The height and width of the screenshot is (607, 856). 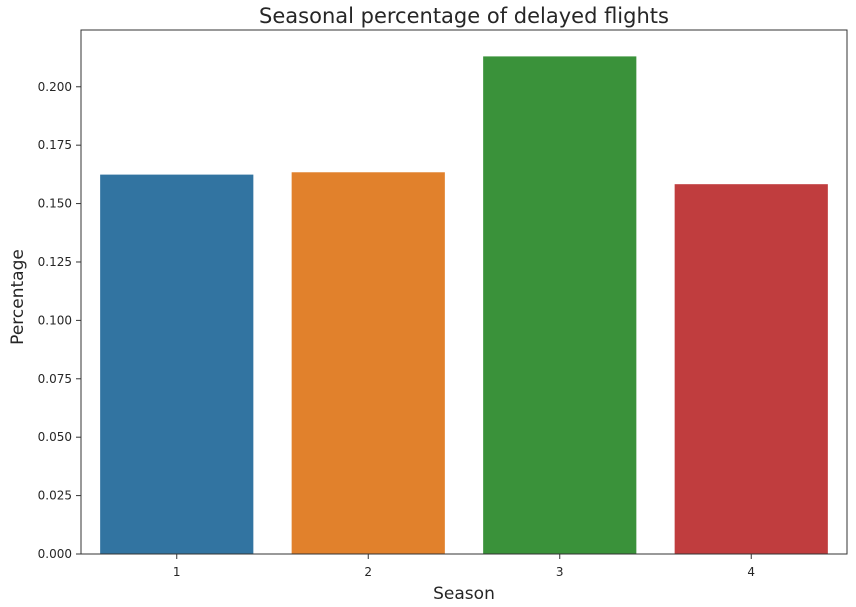 What do you see at coordinates (55, 496) in the screenshot?
I see `y-tick-label: 0.025` at bounding box center [55, 496].